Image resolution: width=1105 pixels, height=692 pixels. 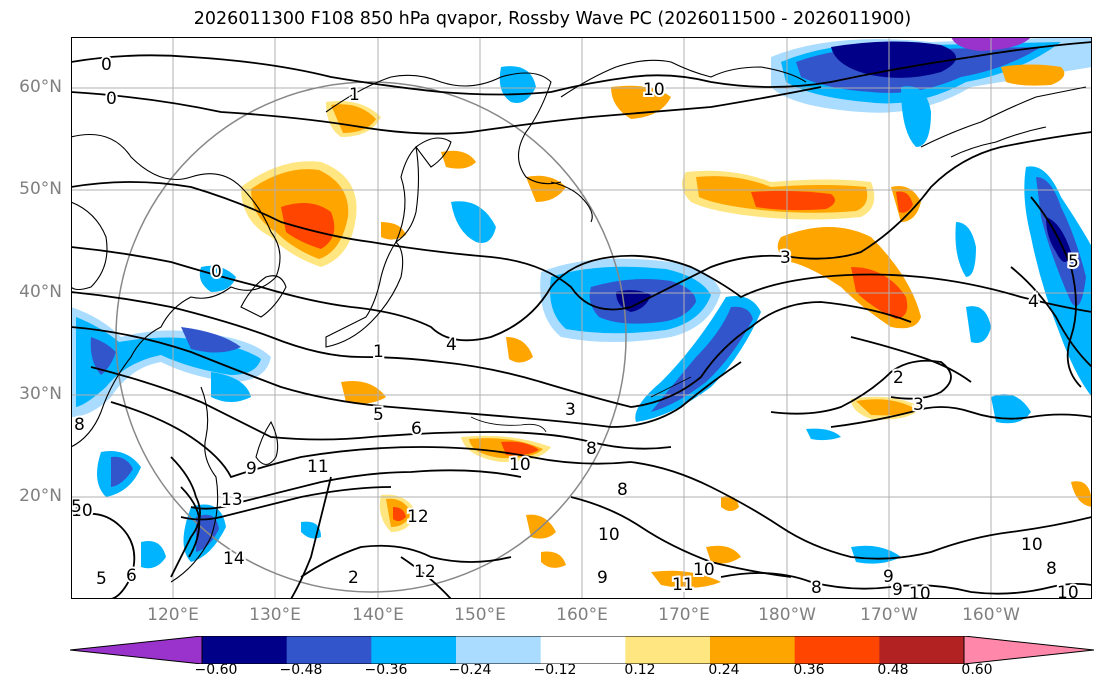 What do you see at coordinates (40, 189) in the screenshot?
I see `lat-label-50n: 50°N` at bounding box center [40, 189].